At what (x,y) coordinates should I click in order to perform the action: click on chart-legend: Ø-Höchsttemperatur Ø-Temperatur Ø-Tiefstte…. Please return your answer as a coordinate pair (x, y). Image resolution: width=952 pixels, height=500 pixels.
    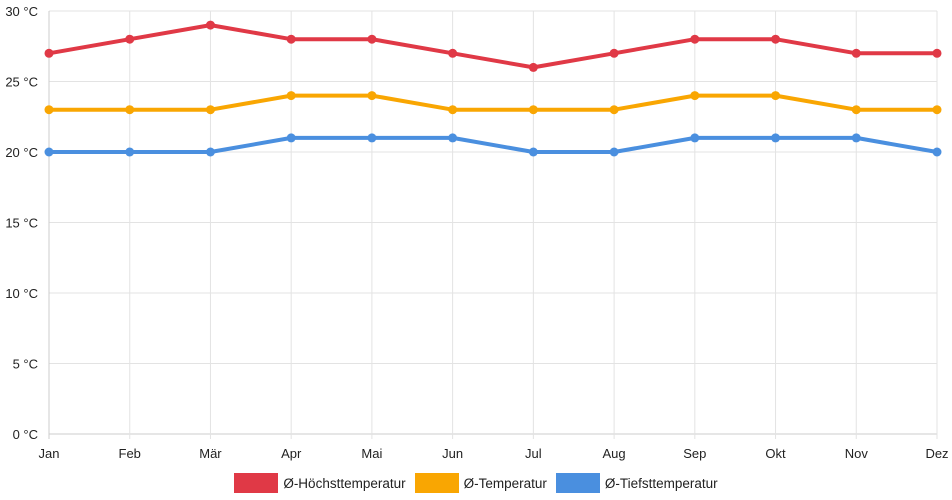
    Looking at the image, I should click on (476, 483).